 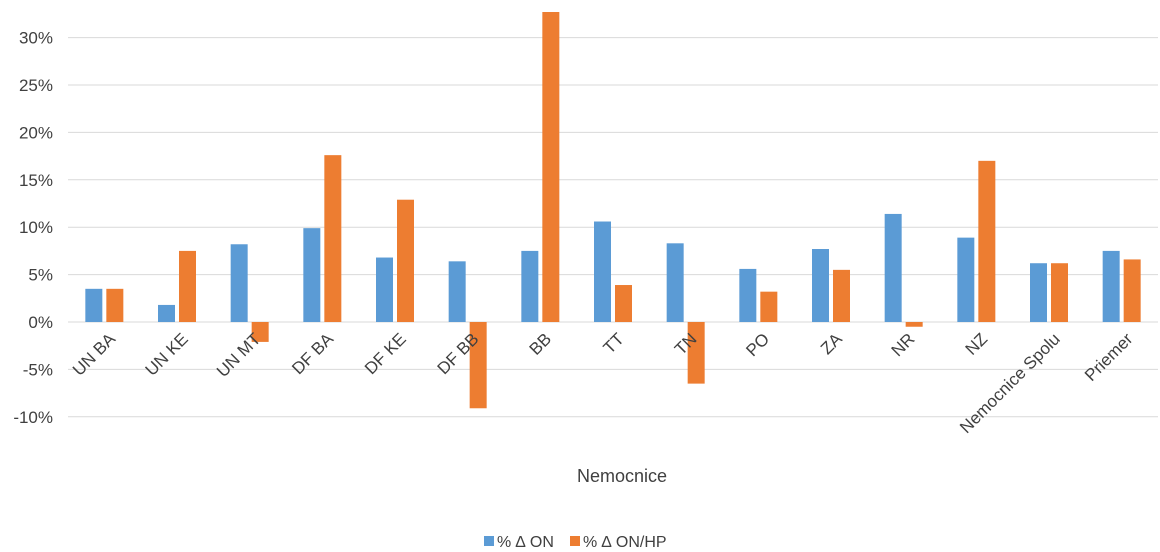 I want to click on x-category-label: DF BA, so click(x=312, y=353).